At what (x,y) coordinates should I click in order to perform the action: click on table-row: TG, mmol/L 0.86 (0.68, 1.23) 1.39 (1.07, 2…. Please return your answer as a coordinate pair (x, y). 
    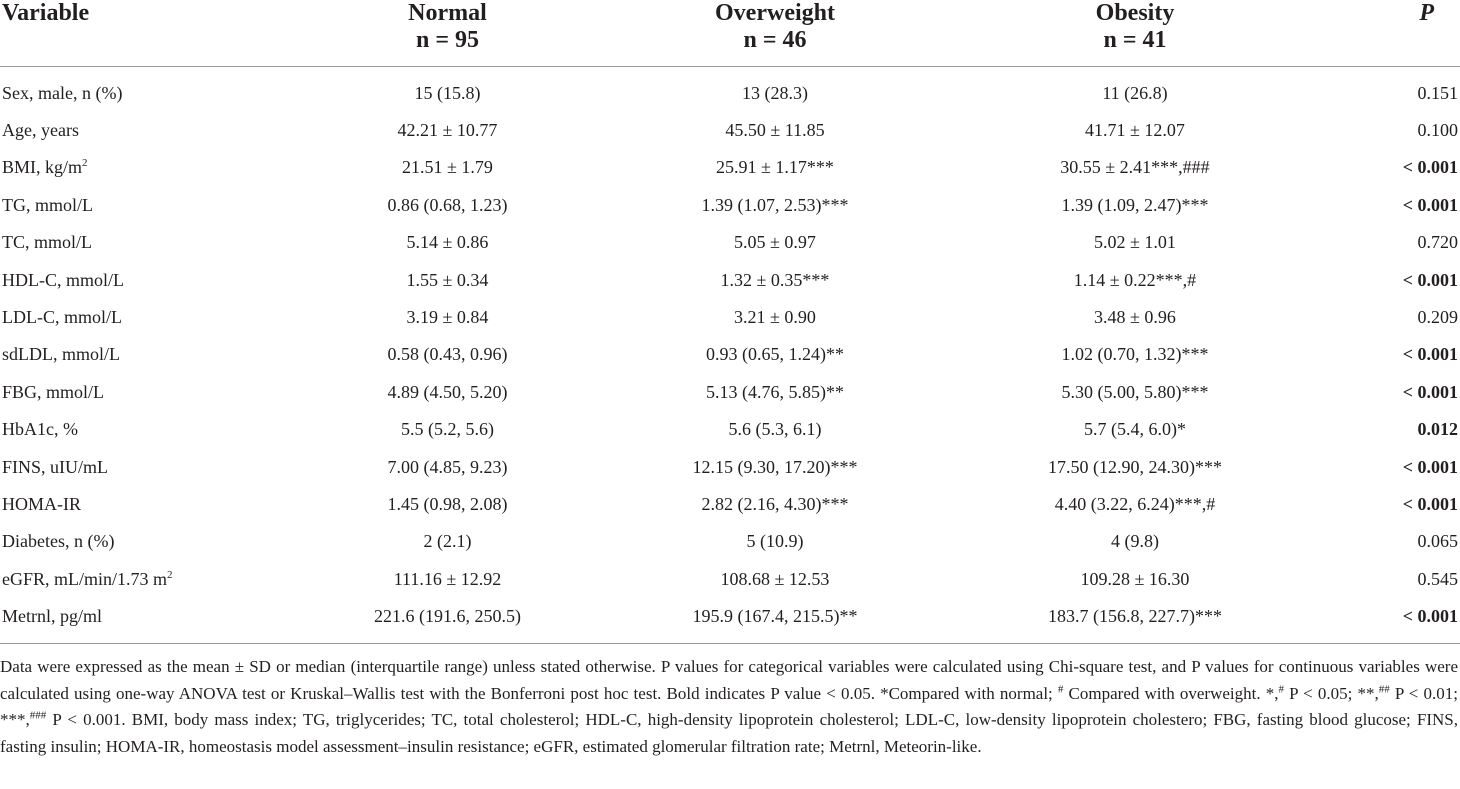
    Looking at the image, I should click on (730, 205).